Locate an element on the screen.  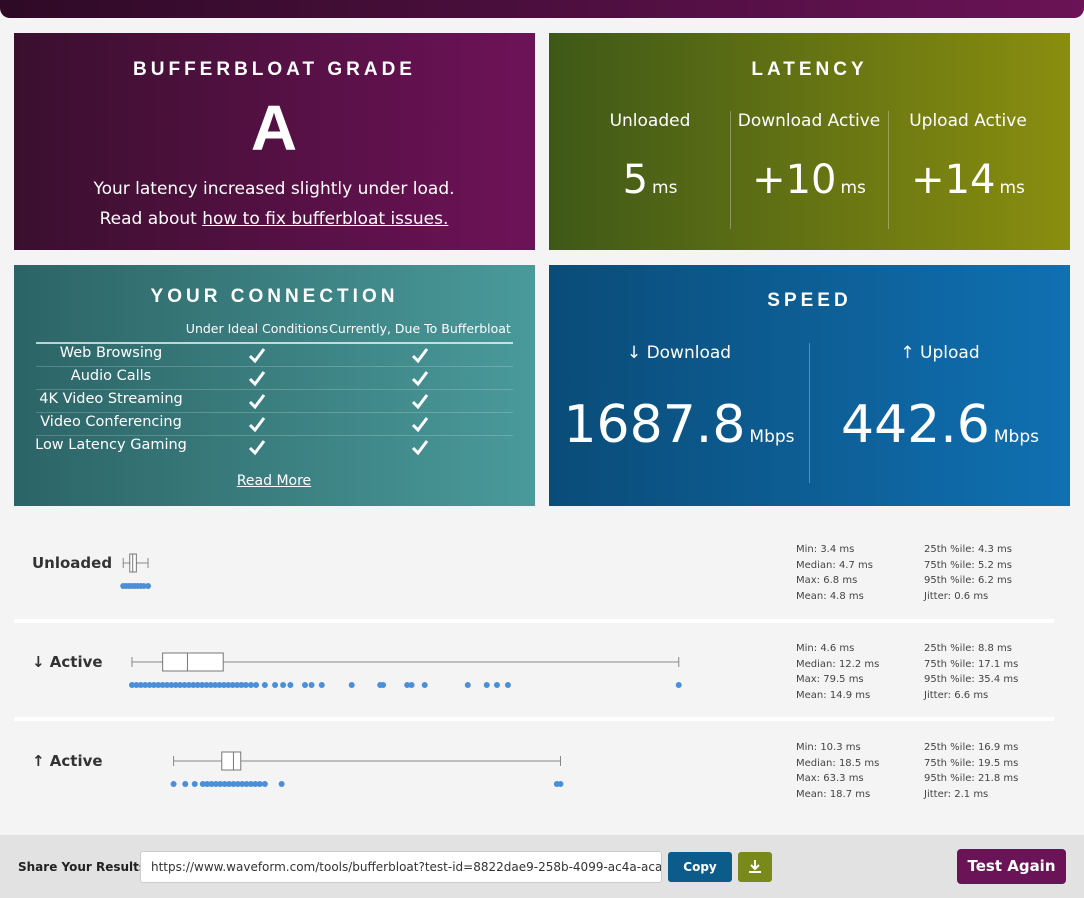
stat-value: 35.4 is located at coordinates (989, 680).